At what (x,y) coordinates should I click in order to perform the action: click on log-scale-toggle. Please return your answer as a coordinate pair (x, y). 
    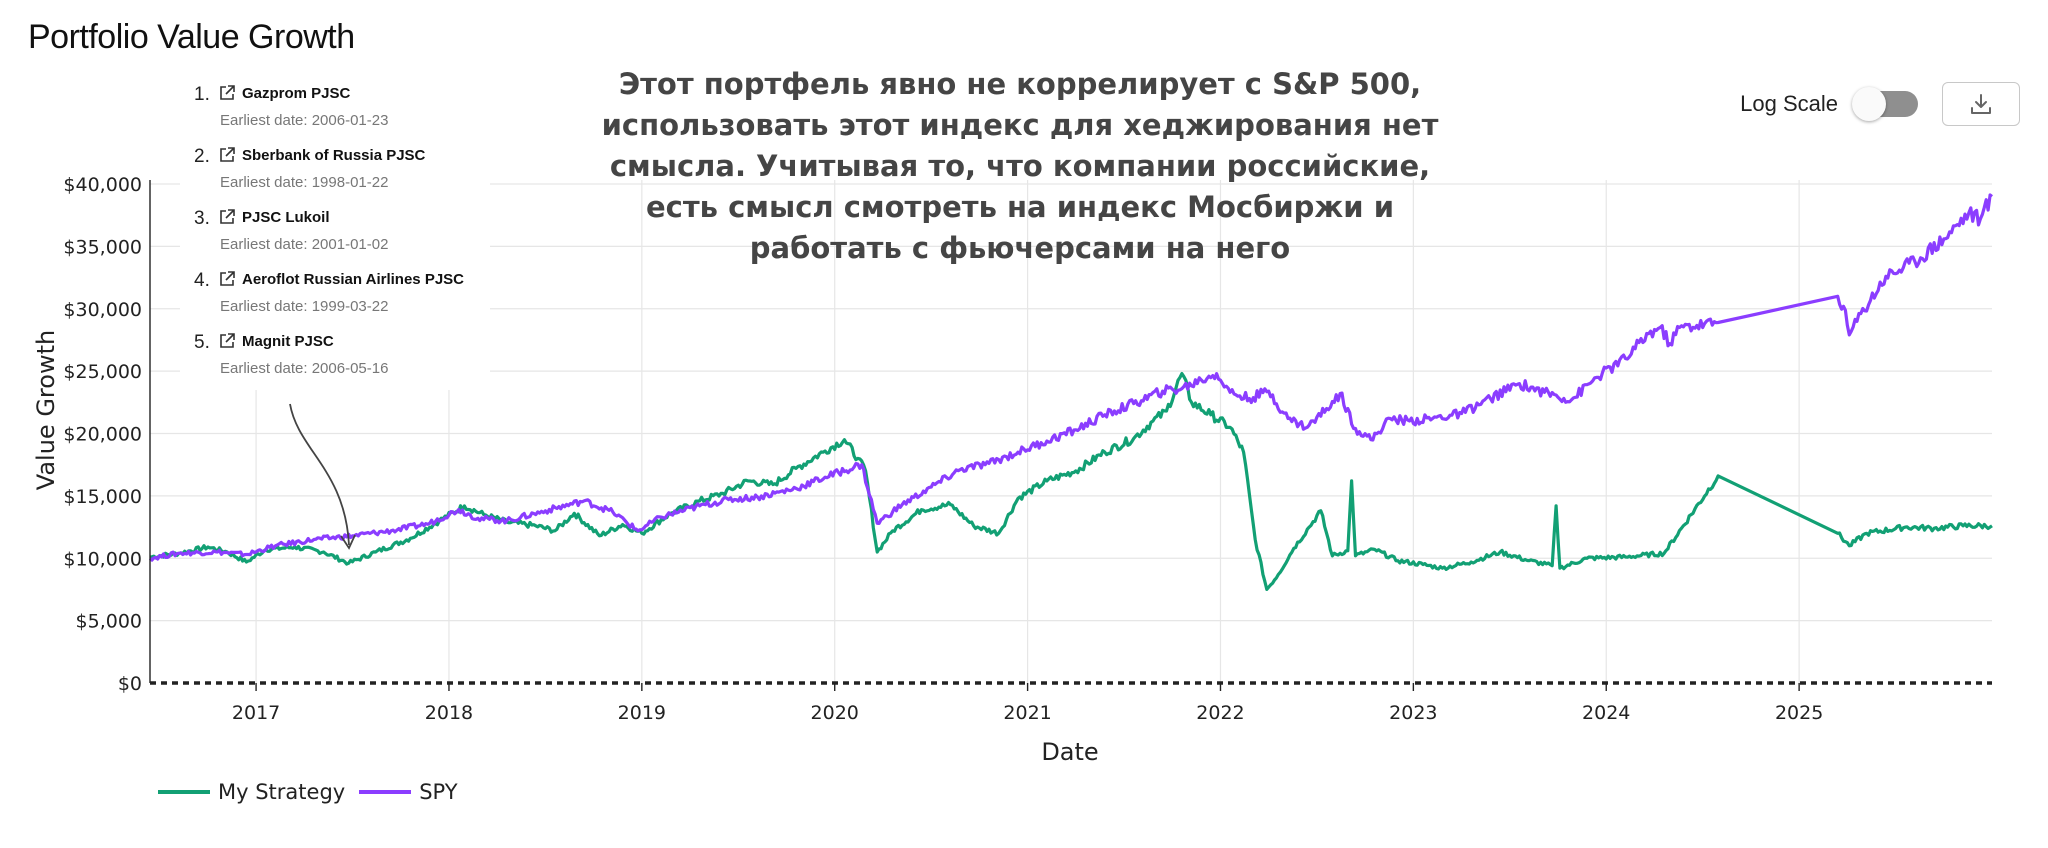
    Looking at the image, I should click on (1885, 104).